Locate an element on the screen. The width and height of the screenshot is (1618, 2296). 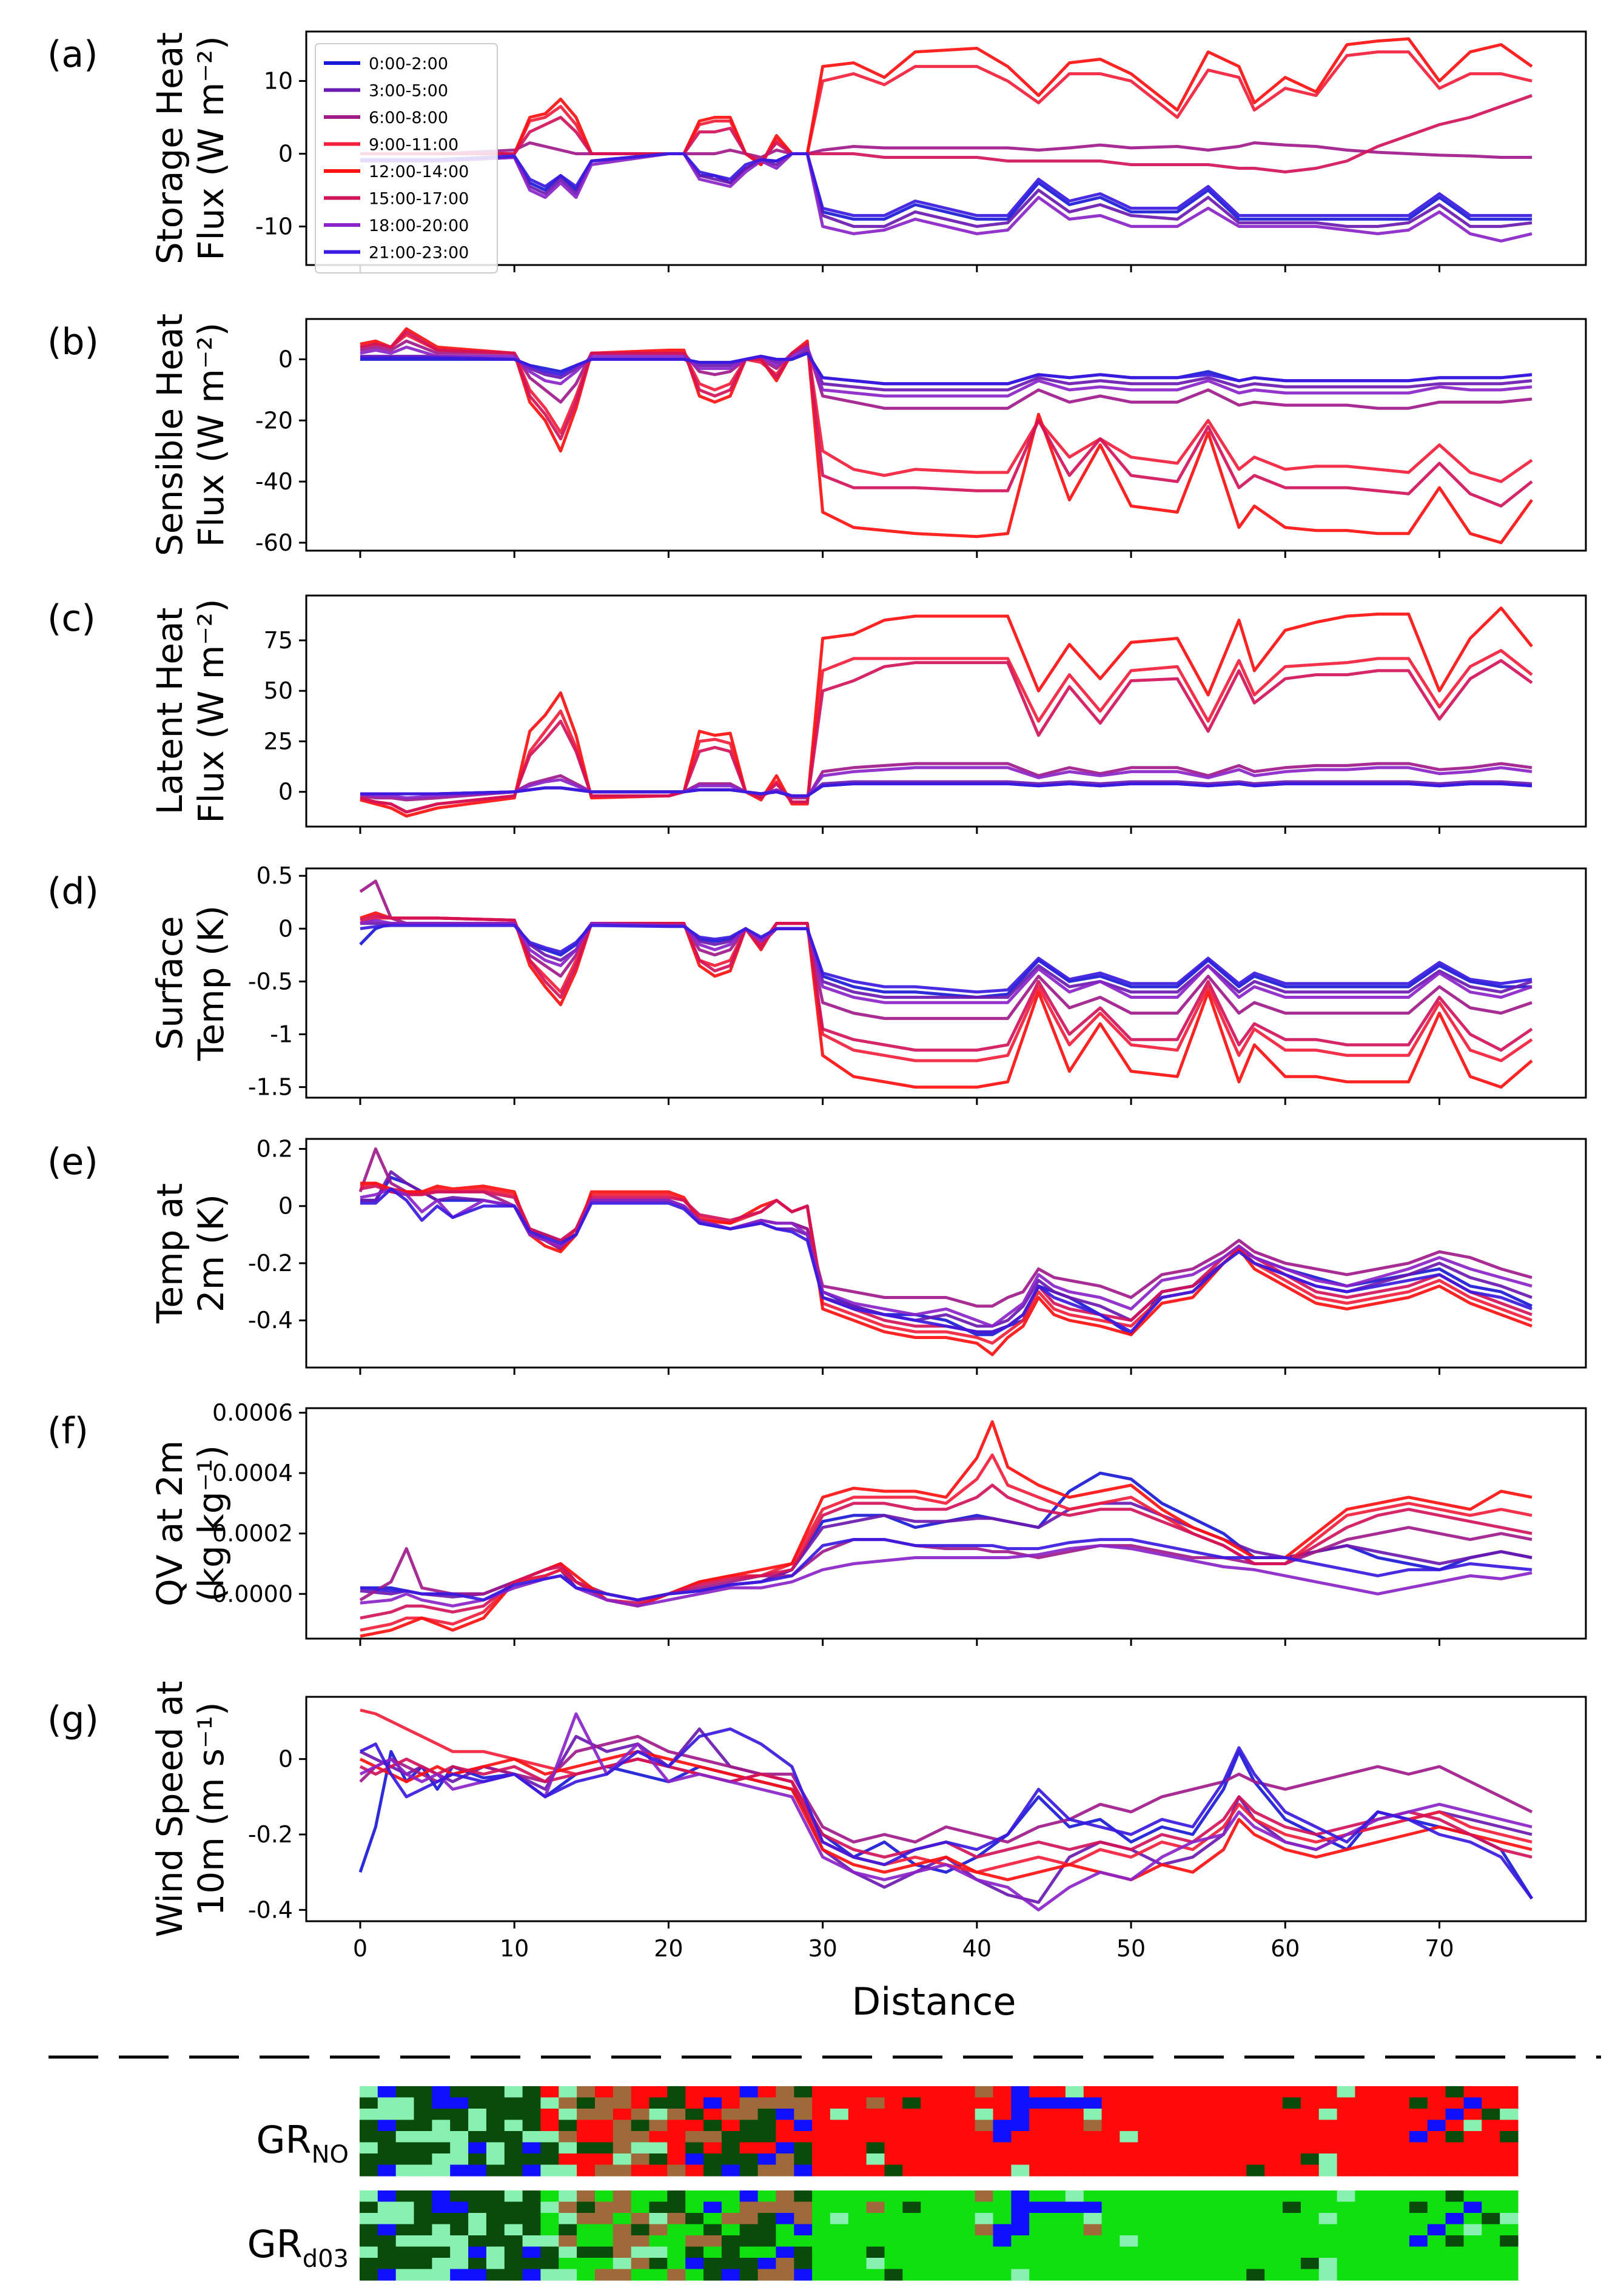
y-tick-label: -0.4 is located at coordinates (270, 1320).